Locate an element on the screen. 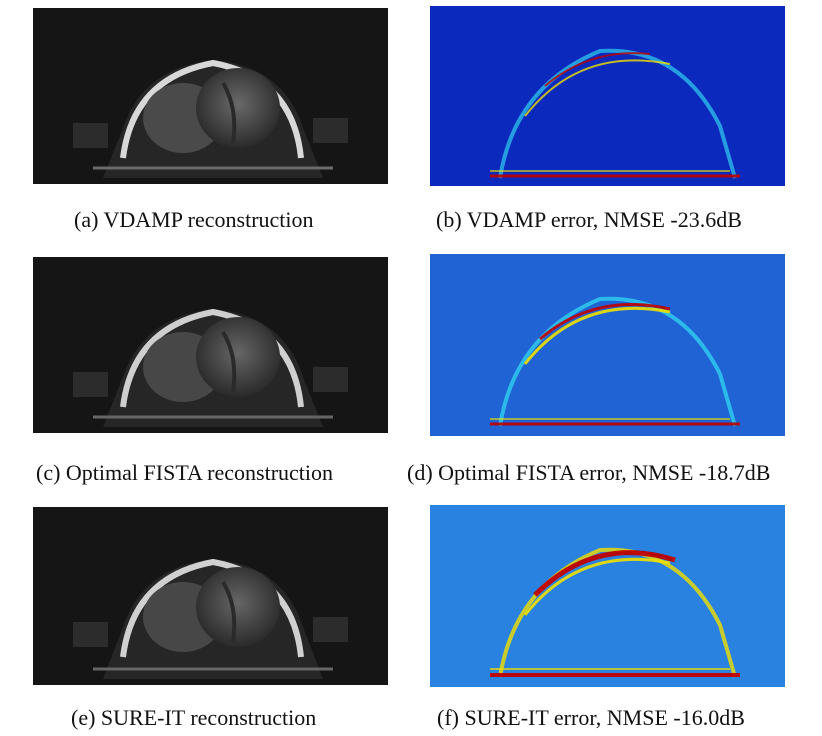  panel-a-vdamp-reconstruction-image is located at coordinates (210, 96).